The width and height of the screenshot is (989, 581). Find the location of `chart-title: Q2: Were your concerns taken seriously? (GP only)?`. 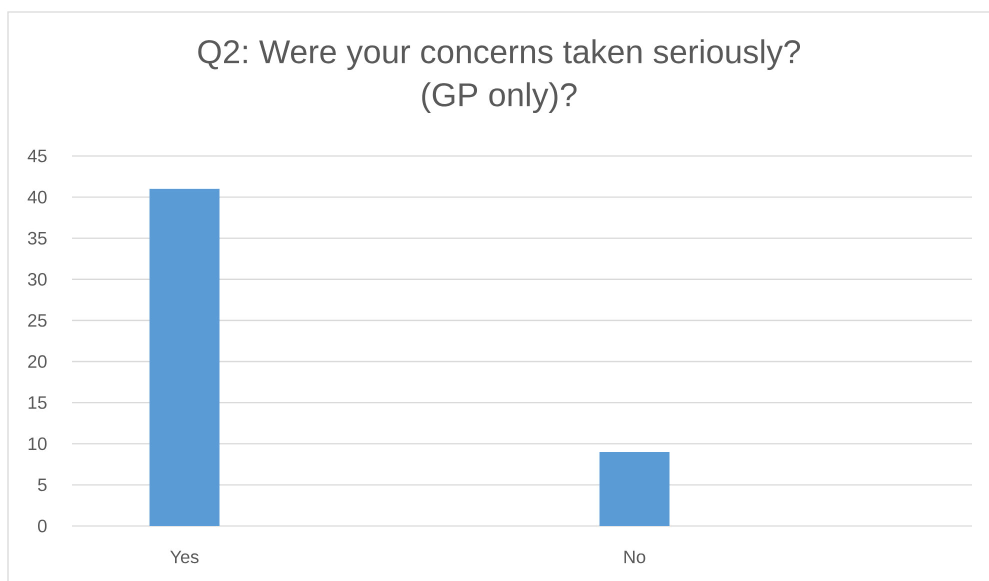

chart-title: Q2: Were your concerns taken seriously? (GP only)? is located at coordinates (499, 76).